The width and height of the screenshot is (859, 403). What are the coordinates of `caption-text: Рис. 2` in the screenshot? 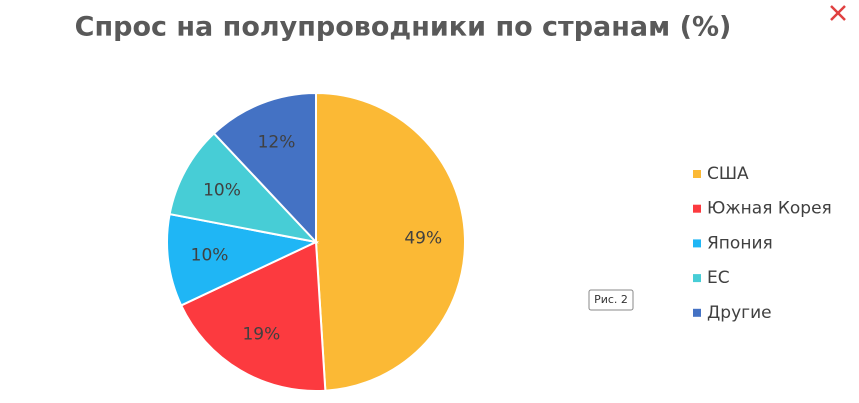 It's located at (611, 299).